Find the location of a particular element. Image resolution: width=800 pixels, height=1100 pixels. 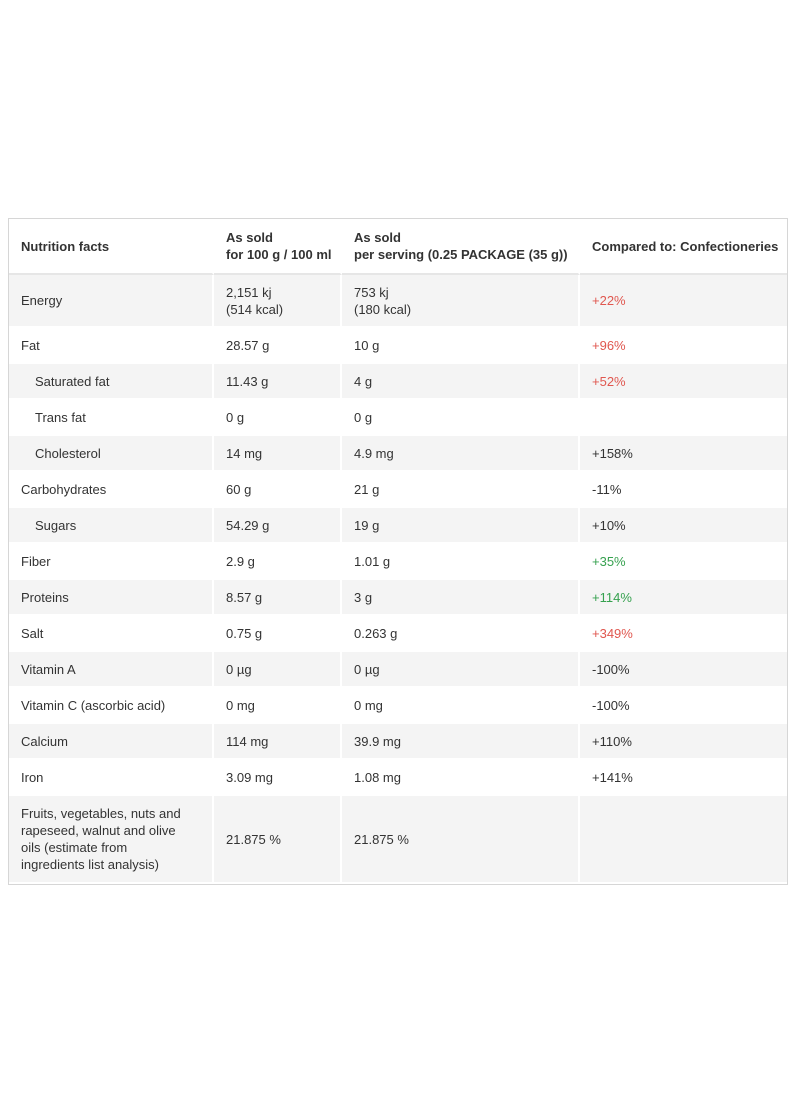

value-per-100g: 8.57 g is located at coordinates (278, 598).